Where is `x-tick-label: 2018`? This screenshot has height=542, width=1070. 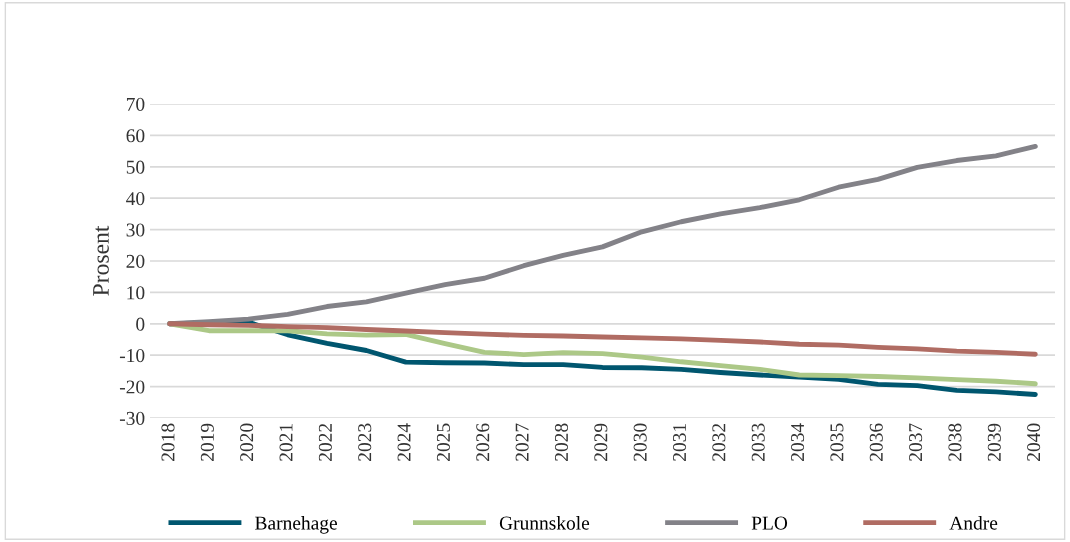 x-tick-label: 2018 is located at coordinates (168, 442).